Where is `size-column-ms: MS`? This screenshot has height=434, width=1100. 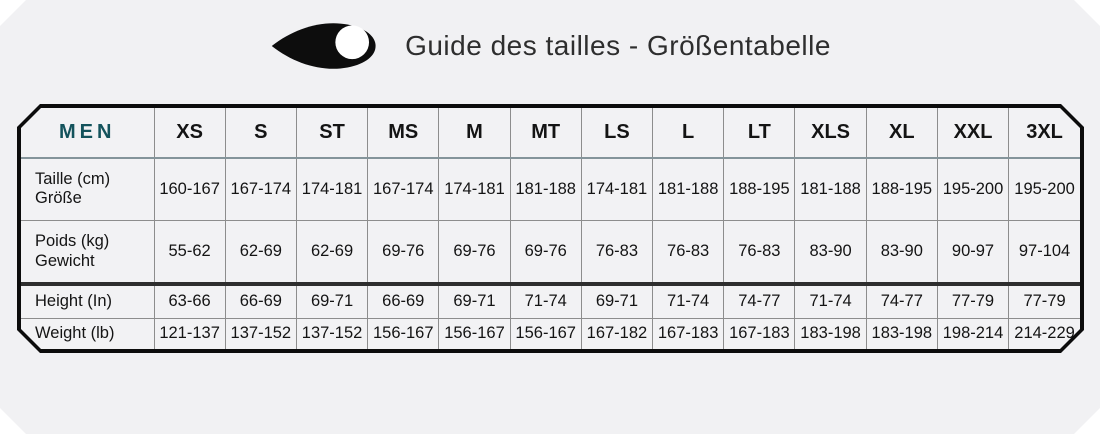
size-column-ms: MS is located at coordinates (403, 133).